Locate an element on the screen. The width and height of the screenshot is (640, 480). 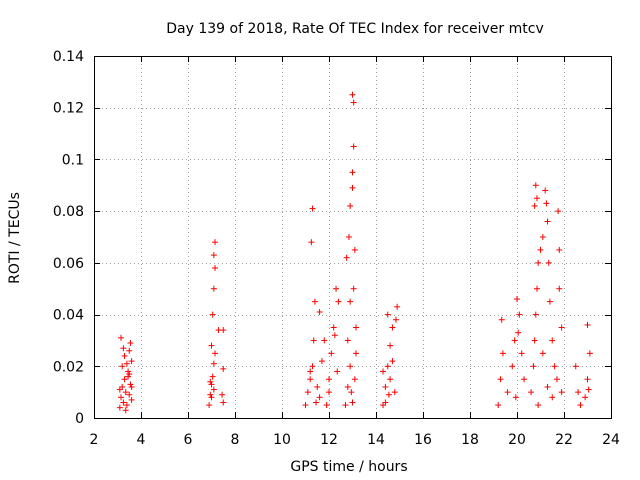
x-tick-label: 22 is located at coordinates (564, 440).